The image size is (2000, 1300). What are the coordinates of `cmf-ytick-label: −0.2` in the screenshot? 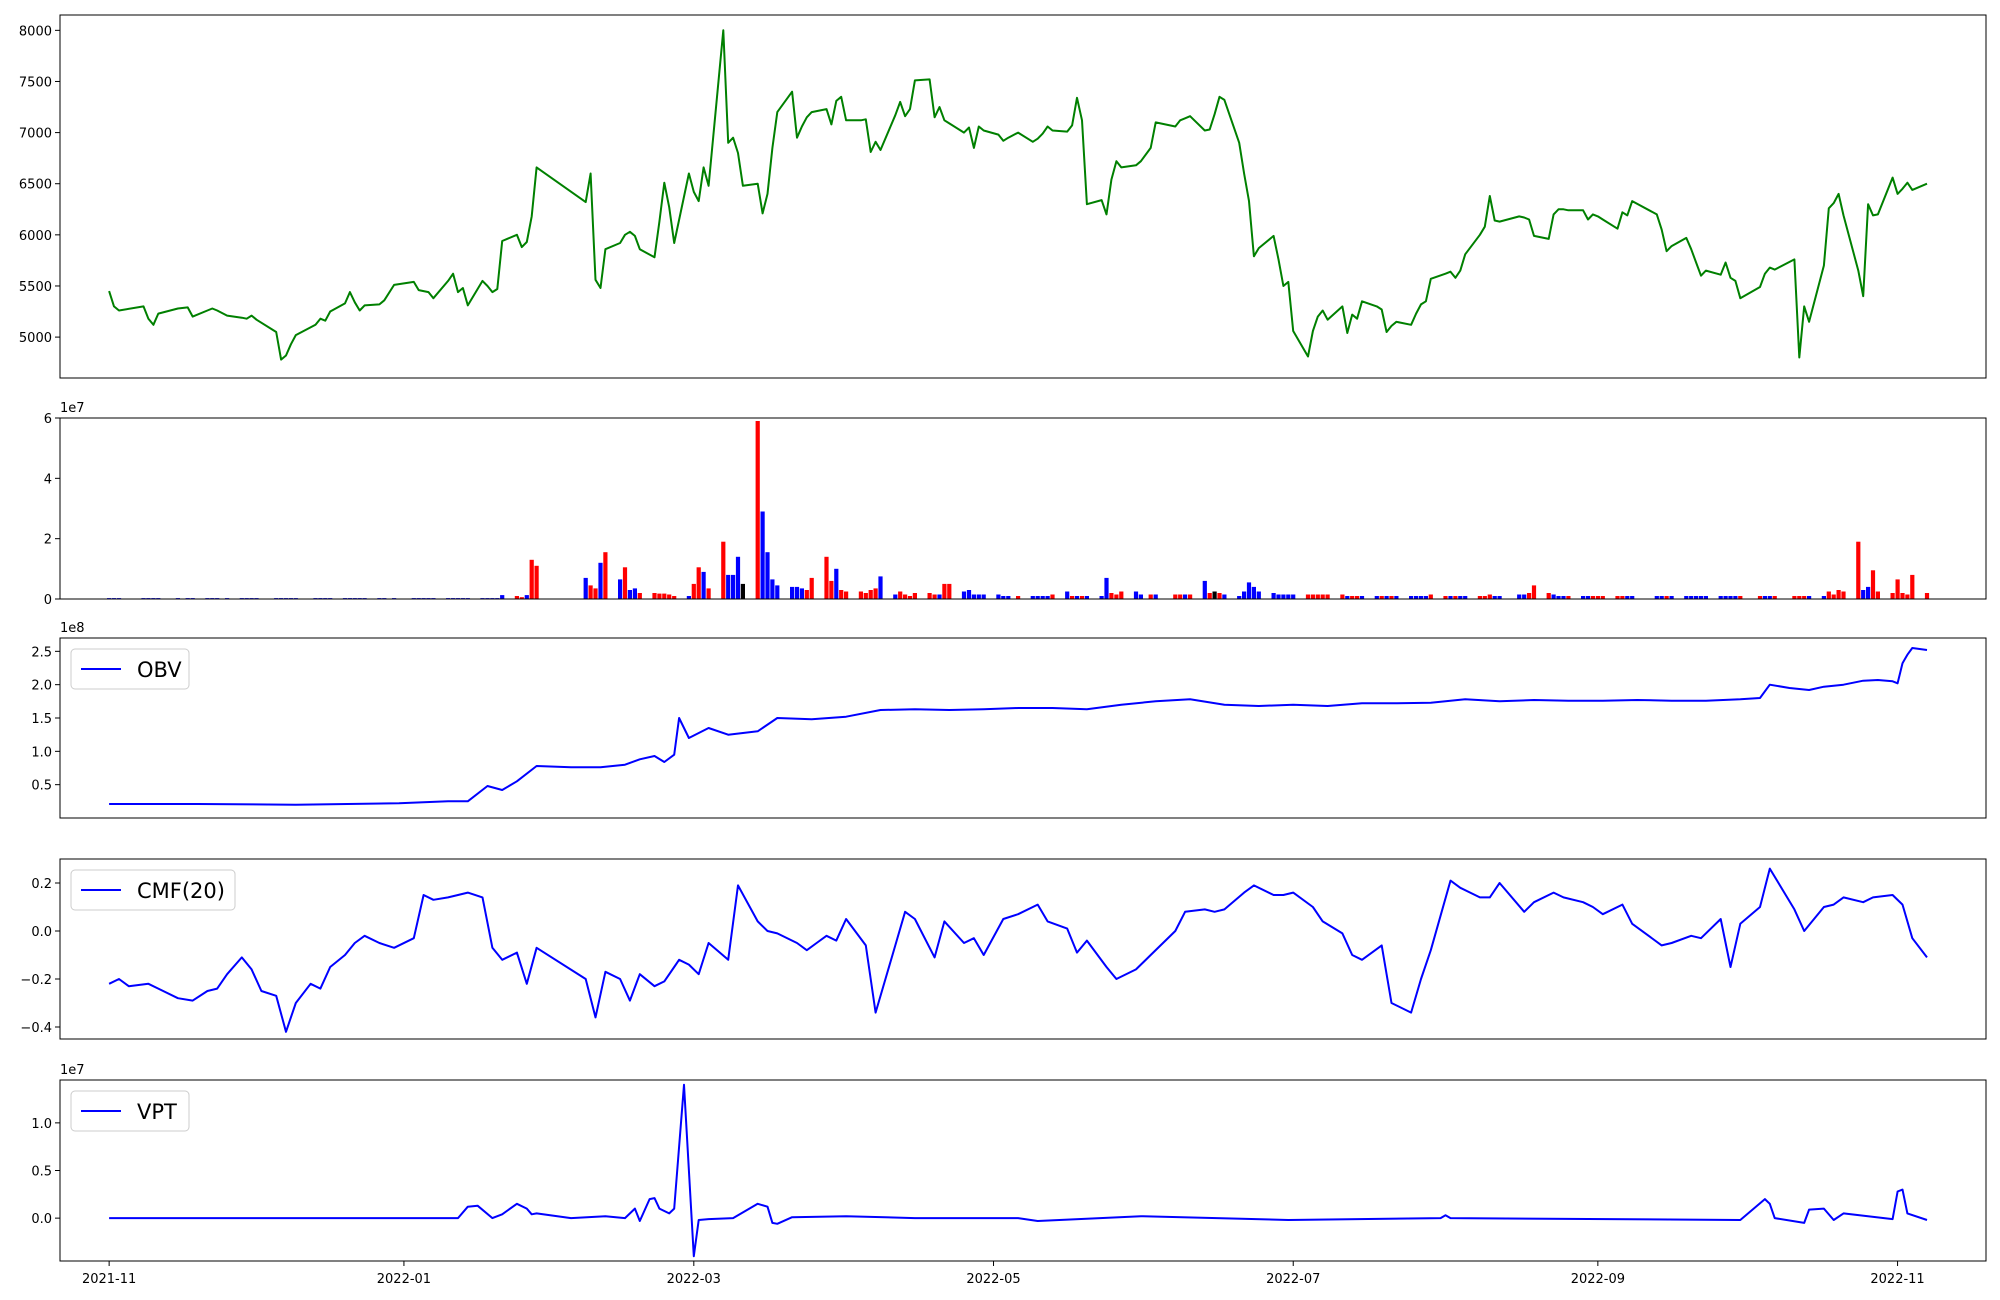 It's located at (36, 980).